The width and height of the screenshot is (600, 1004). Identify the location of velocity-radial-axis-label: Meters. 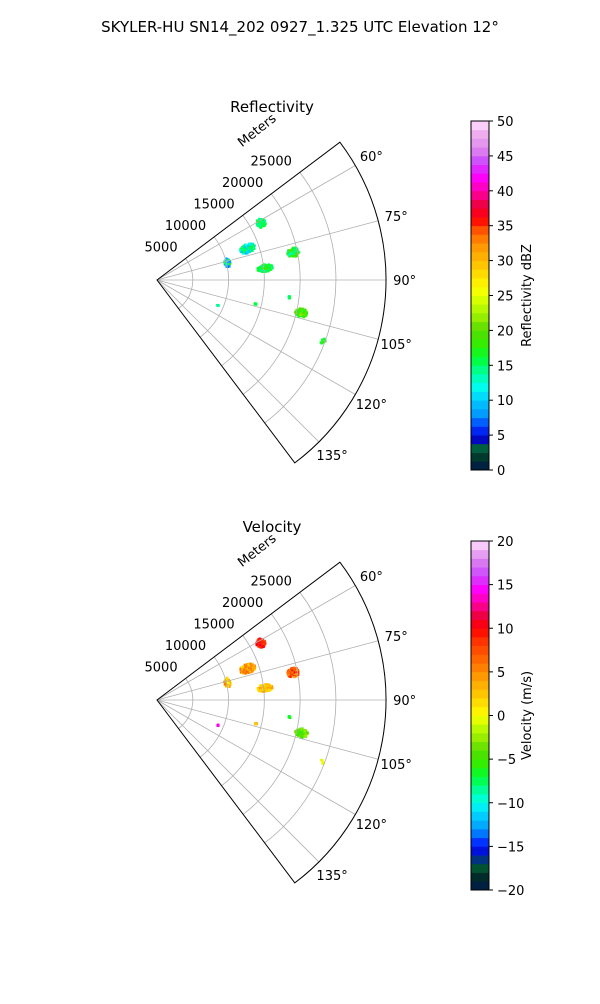
(257, 550).